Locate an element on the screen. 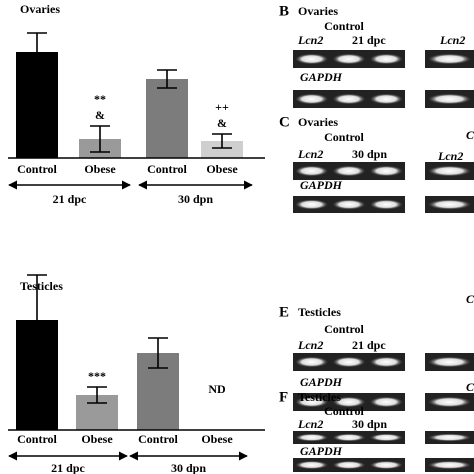  annotation: ++ is located at coordinates (222, 107).